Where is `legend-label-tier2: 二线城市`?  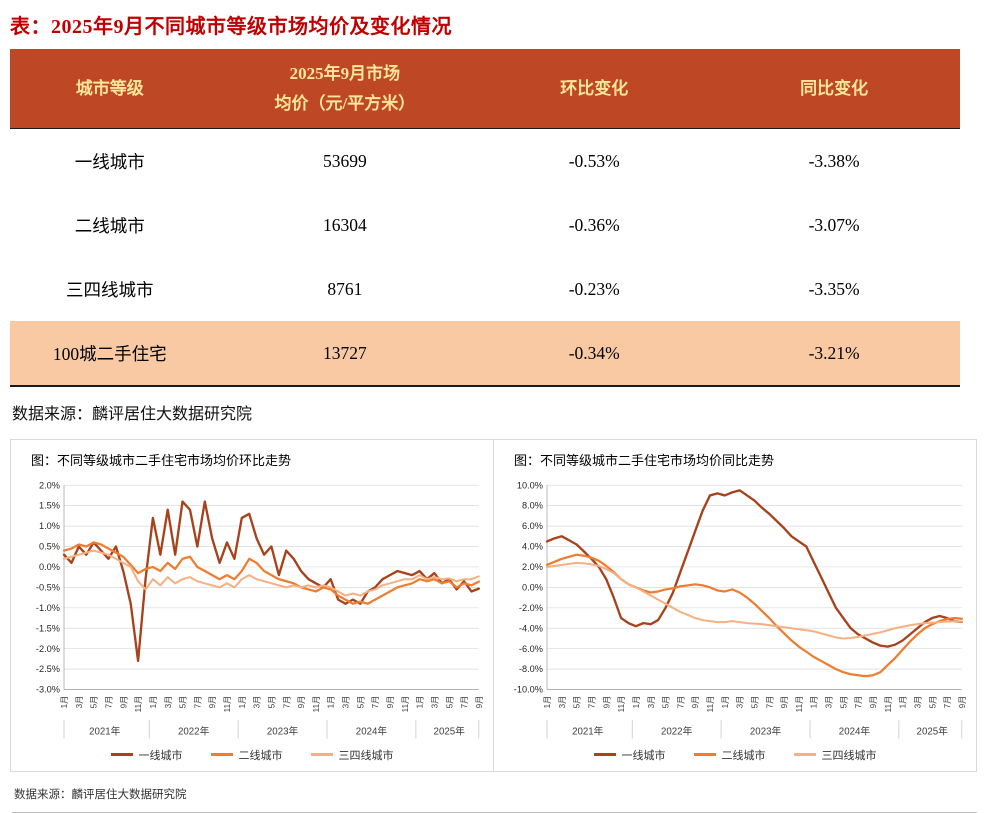
legend-label-tier2: 二线城市 is located at coordinates (260, 755).